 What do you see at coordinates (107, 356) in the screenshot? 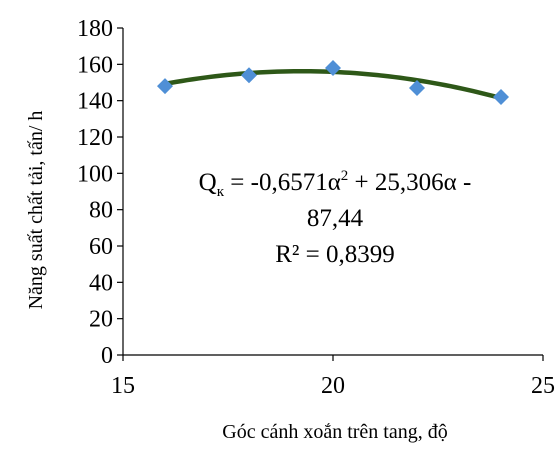
I see `y-tick-label: 0` at bounding box center [107, 356].